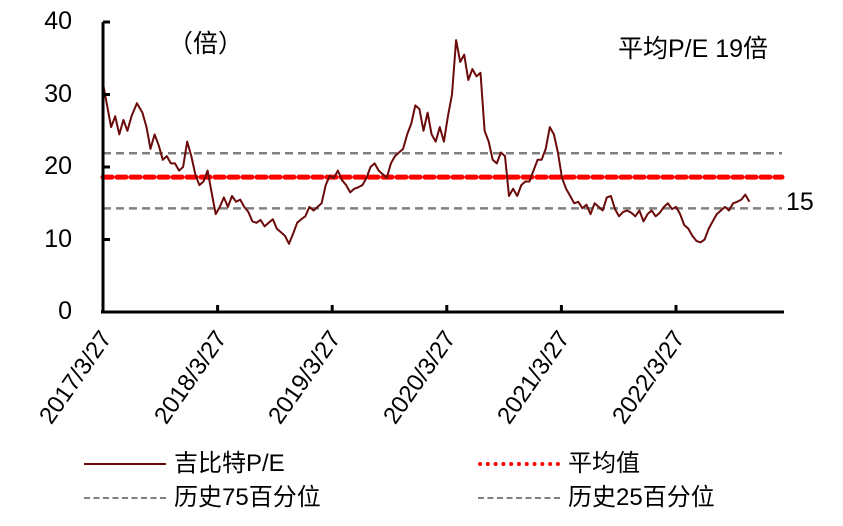 This screenshot has width=843, height=526. I want to click on average-pe-annotation: 平均P/E 19倍, so click(693, 49).